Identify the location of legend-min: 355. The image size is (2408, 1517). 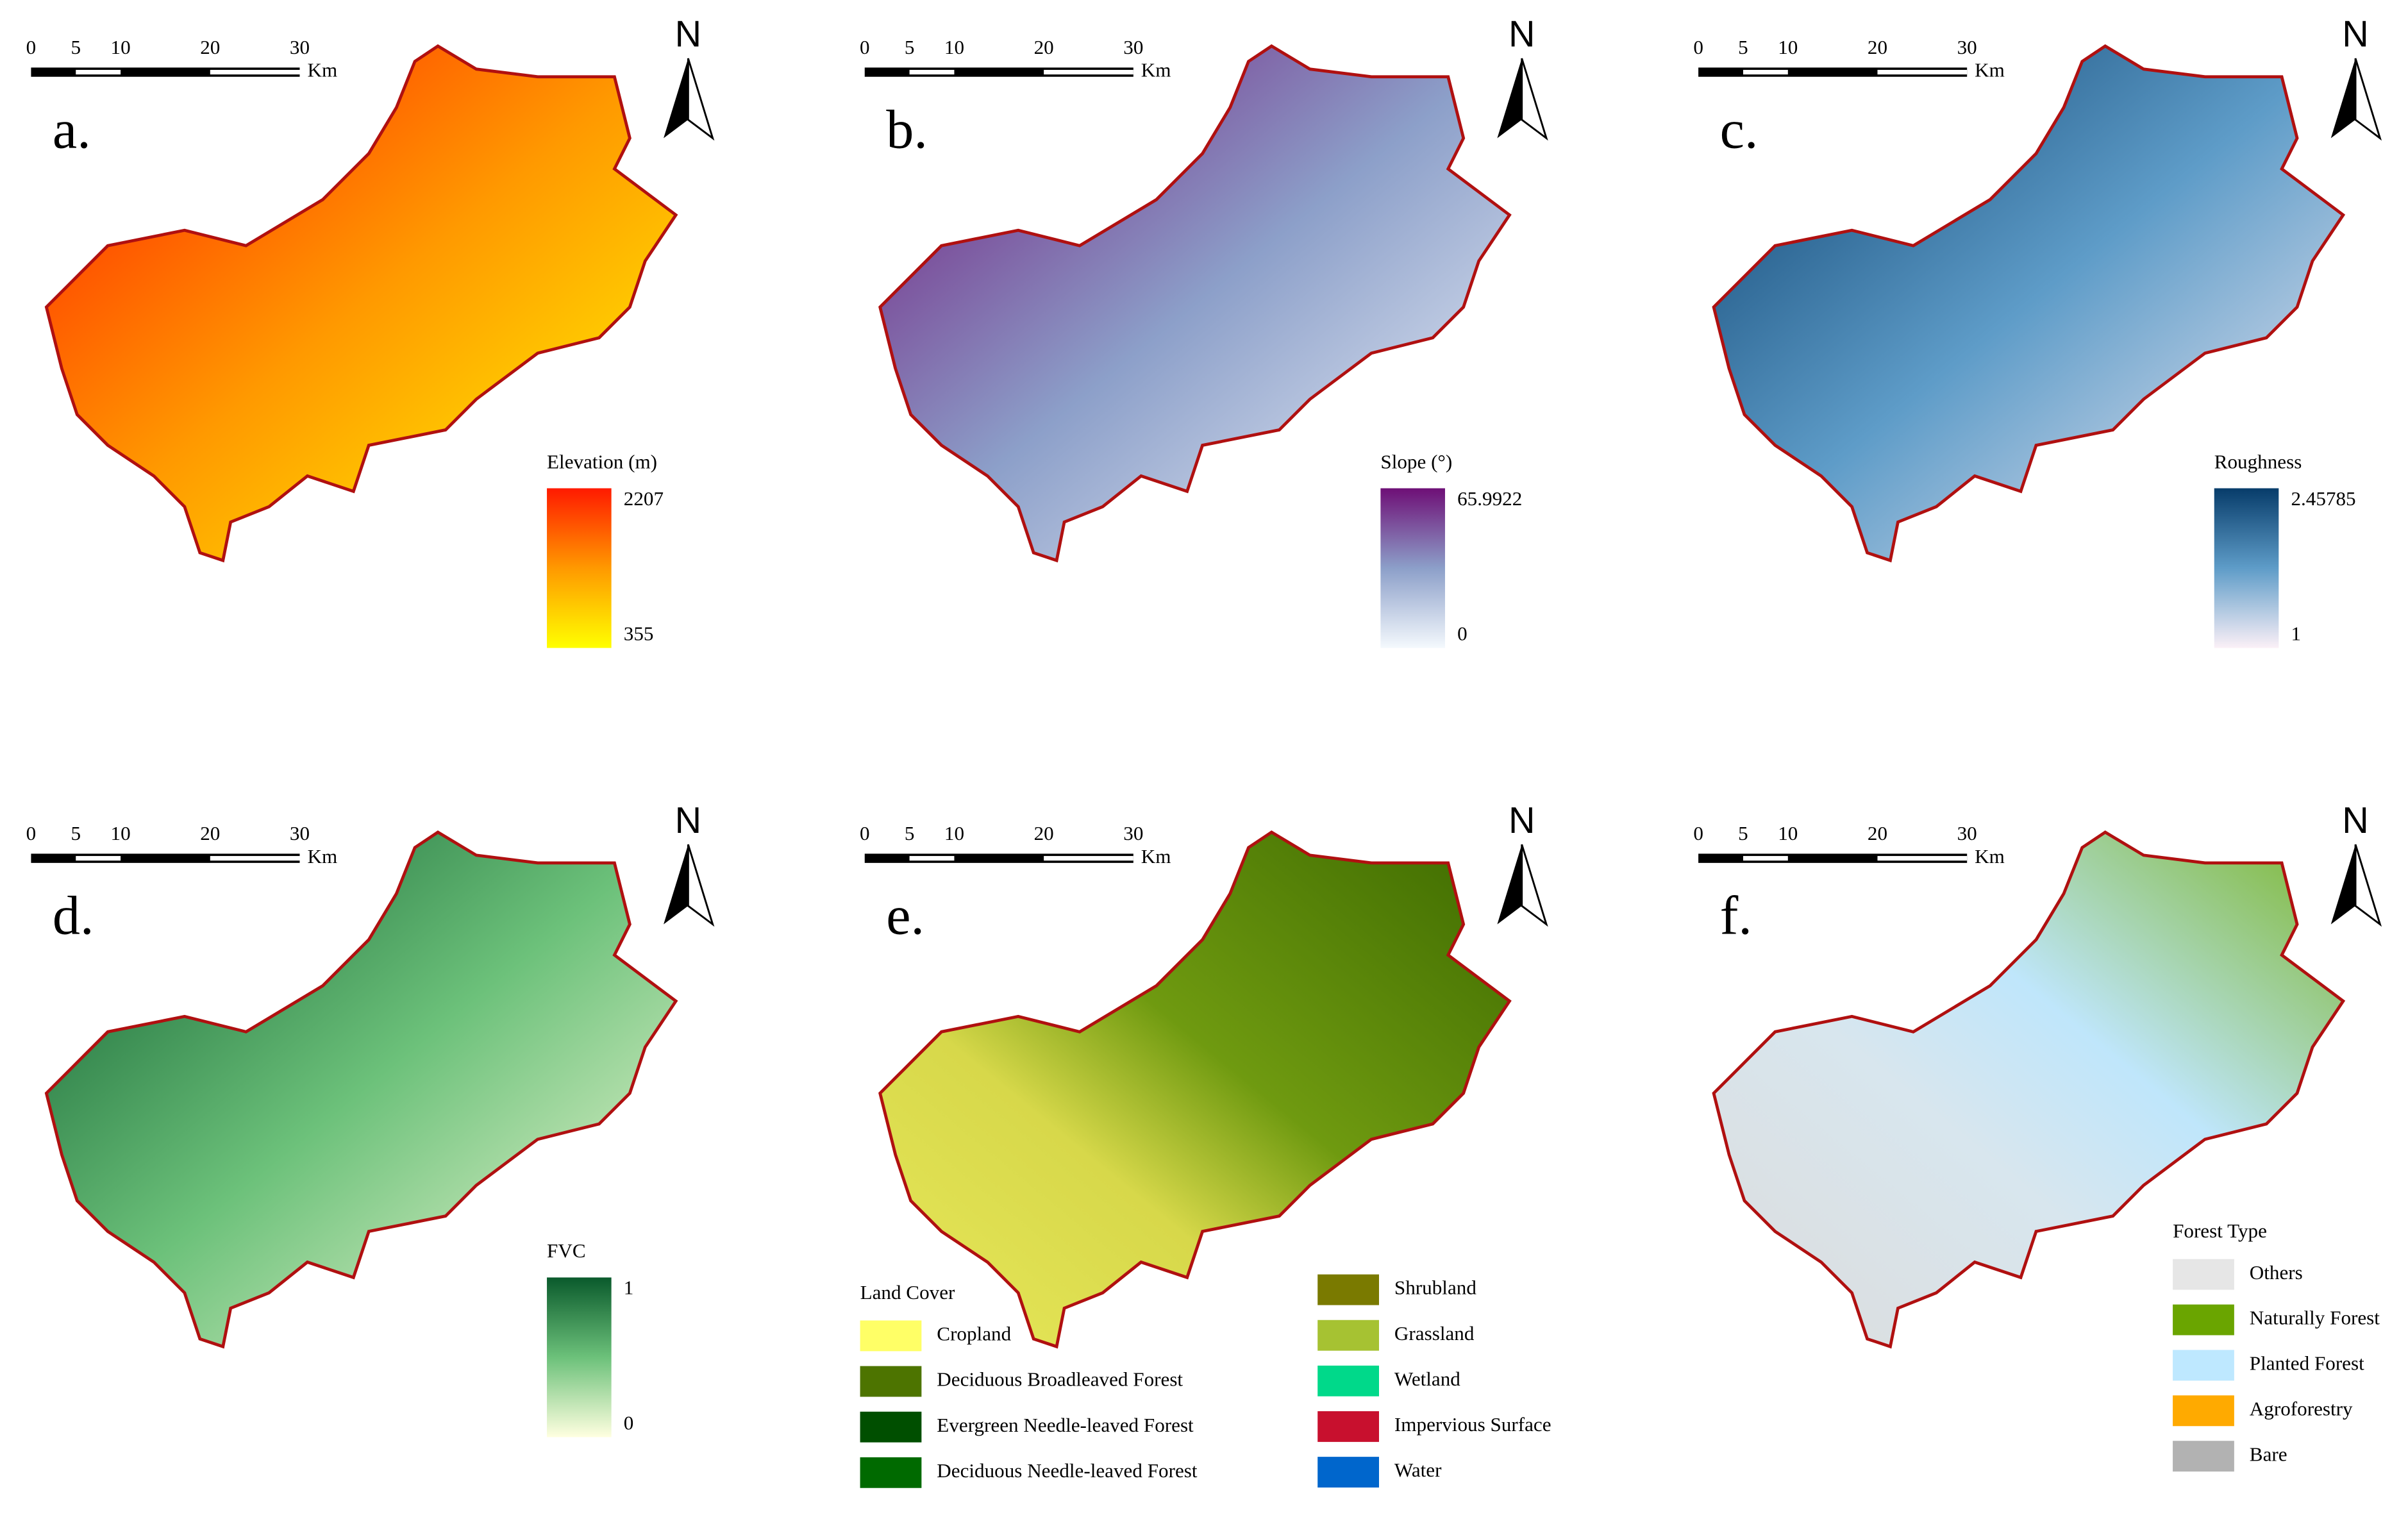
(639, 634).